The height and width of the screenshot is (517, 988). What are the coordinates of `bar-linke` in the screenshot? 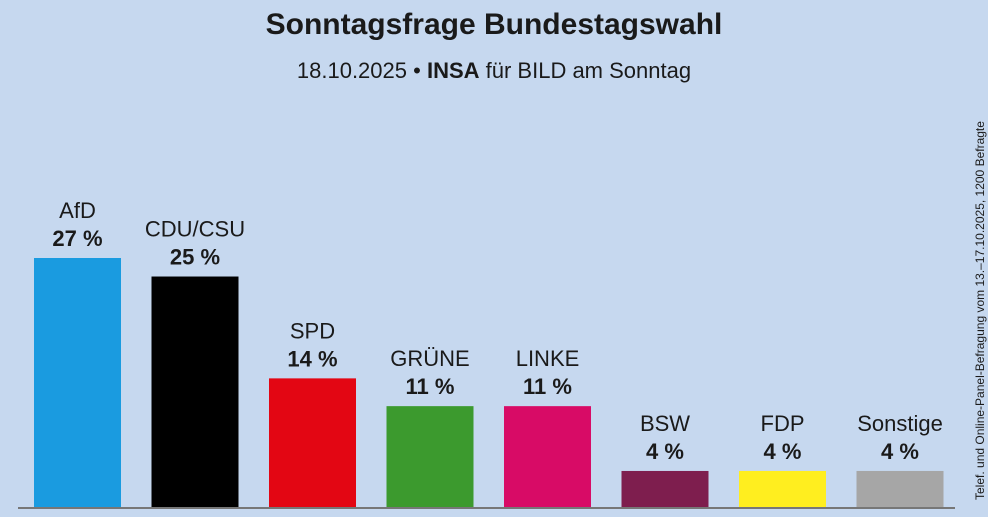 It's located at (547, 457).